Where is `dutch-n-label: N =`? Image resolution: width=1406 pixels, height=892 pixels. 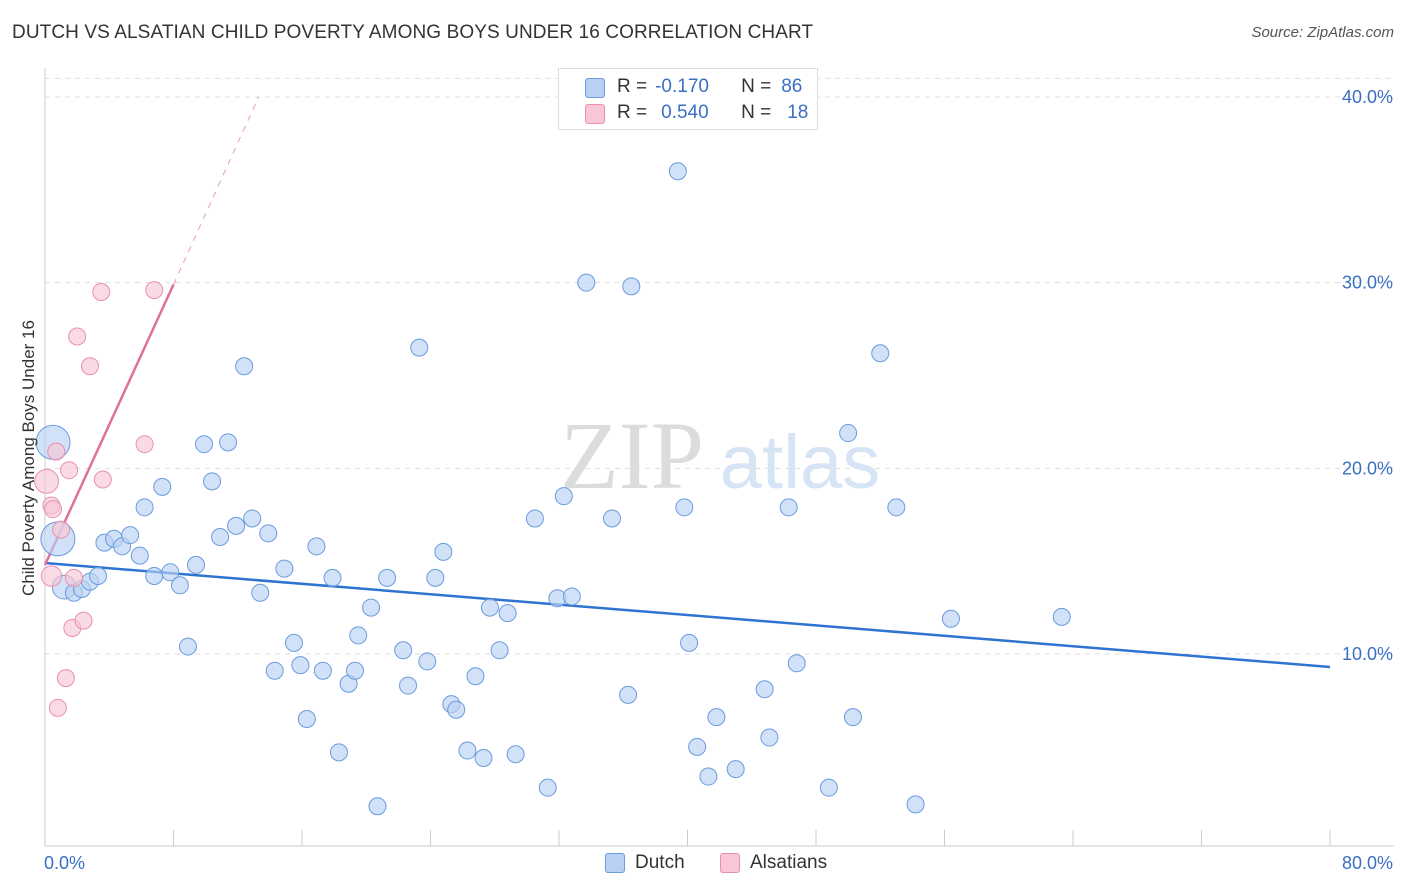
dutch-n-label: N = is located at coordinates (756, 86).